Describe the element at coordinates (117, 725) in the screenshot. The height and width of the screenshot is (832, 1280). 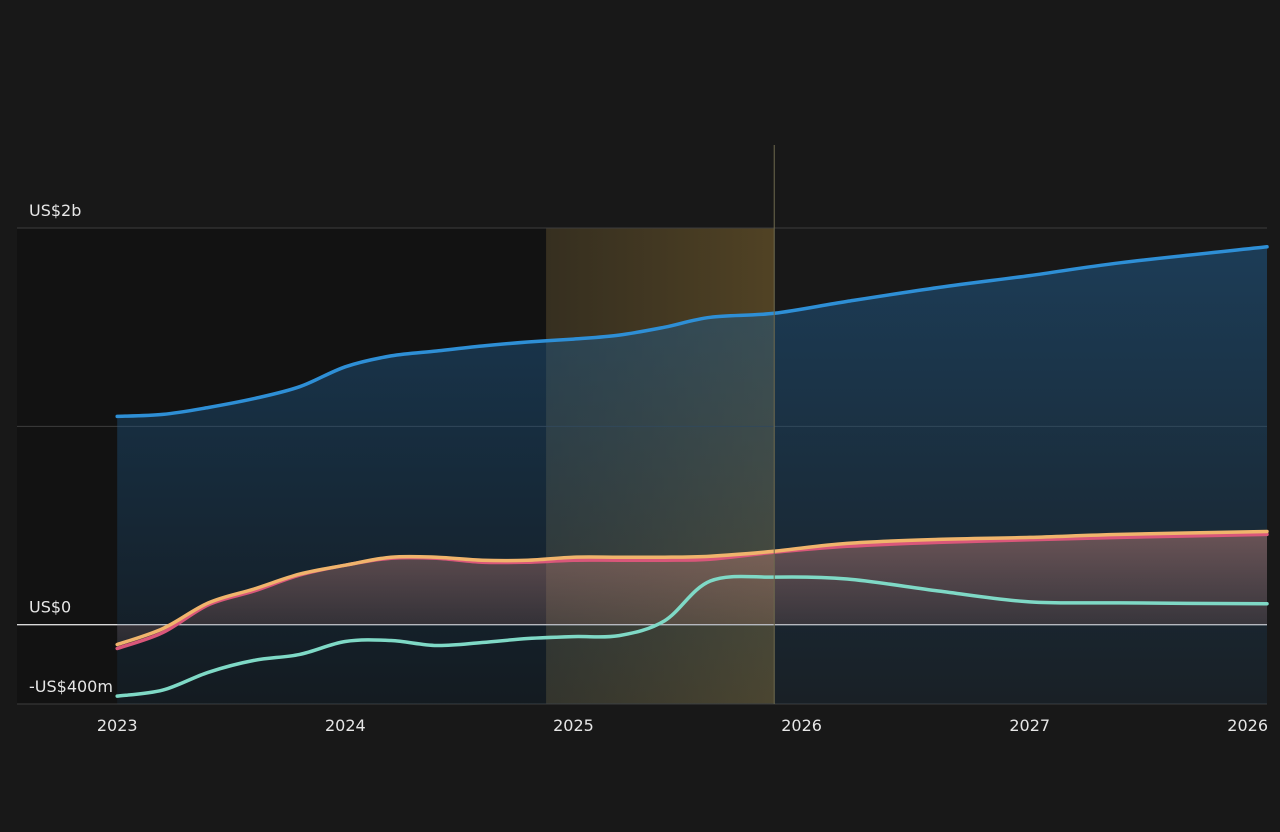
I see `x-tick-label: 2023` at that location.